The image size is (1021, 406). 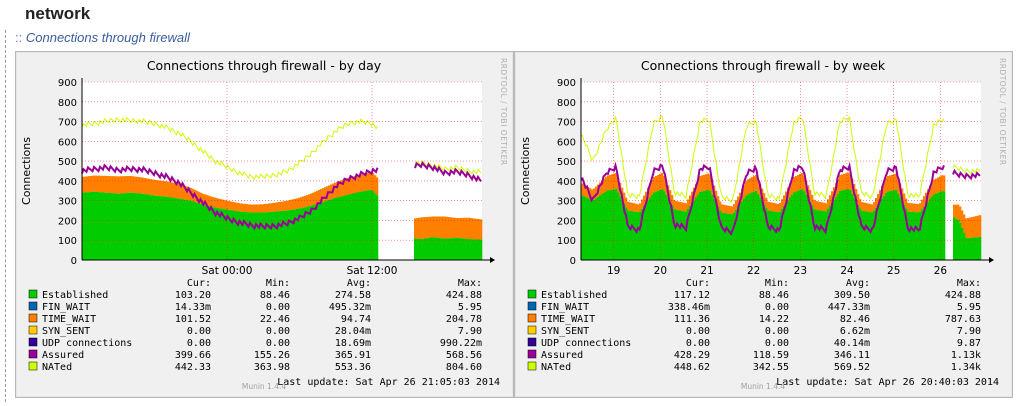 I want to click on chart1-legend-value: 5.95, so click(x=969, y=307).